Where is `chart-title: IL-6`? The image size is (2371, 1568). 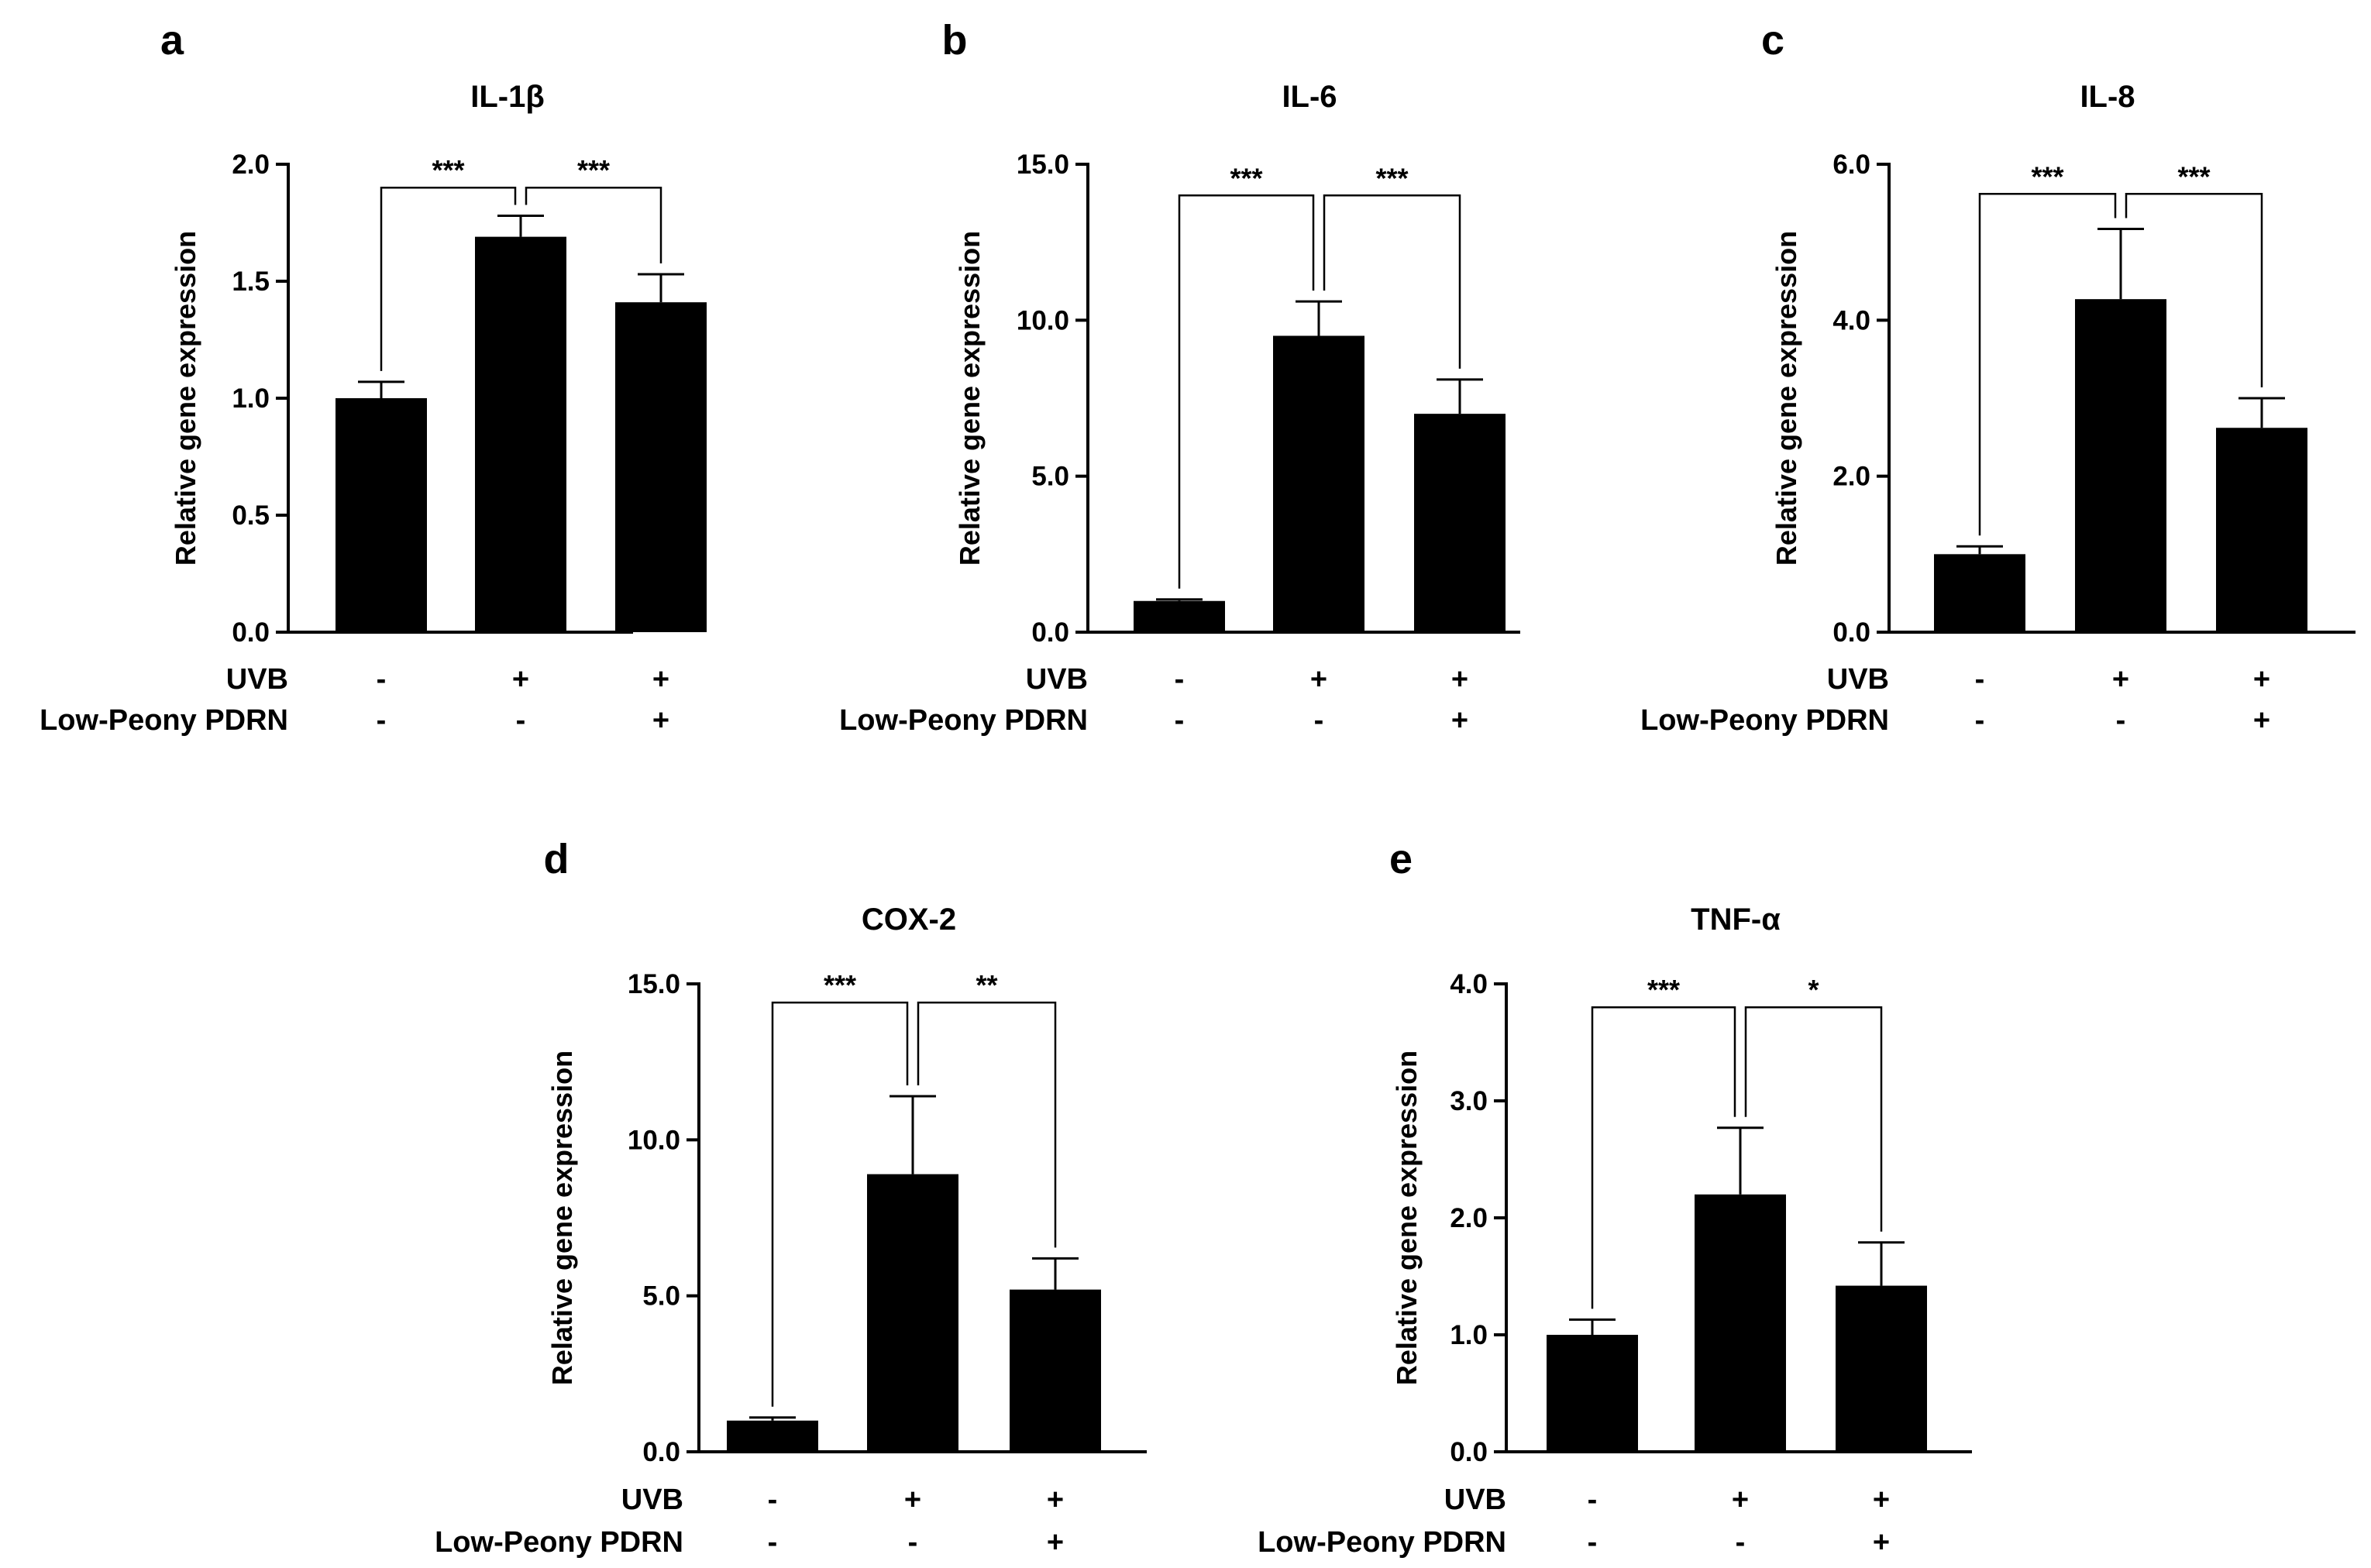
chart-title: IL-6 is located at coordinates (1309, 97).